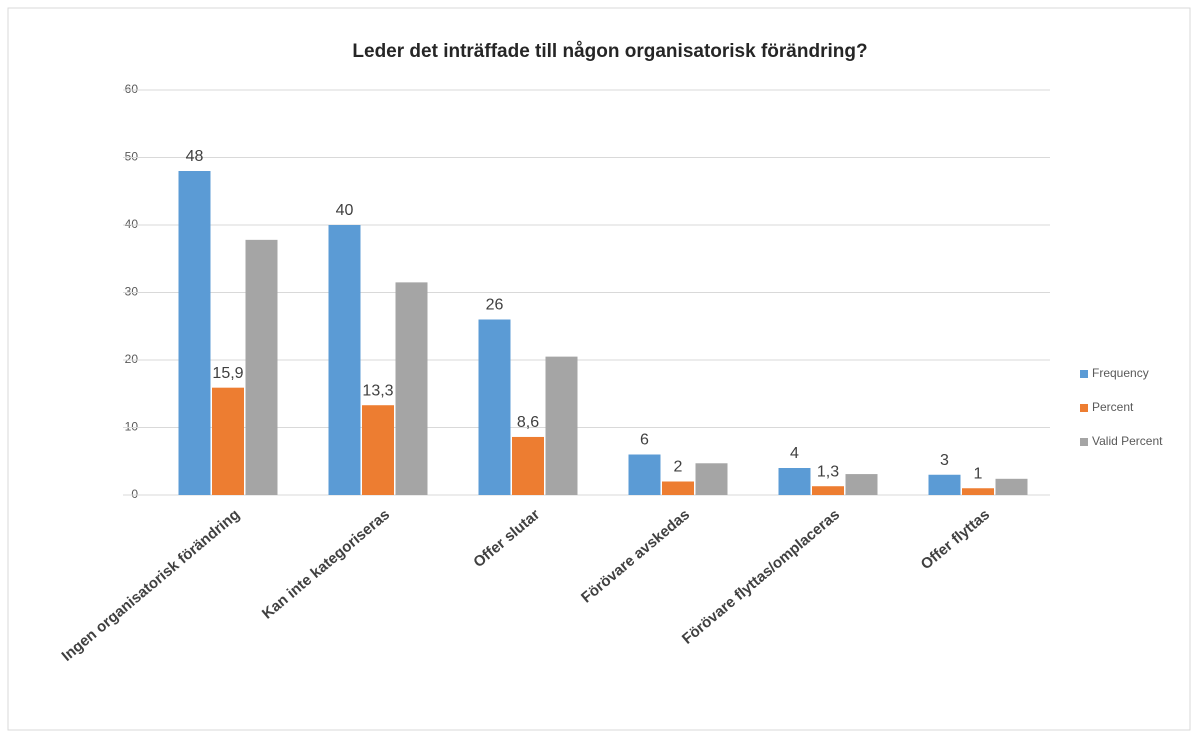 This screenshot has height=738, width=1198. What do you see at coordinates (132, 427) in the screenshot?
I see `y-tick-label: 10` at bounding box center [132, 427].